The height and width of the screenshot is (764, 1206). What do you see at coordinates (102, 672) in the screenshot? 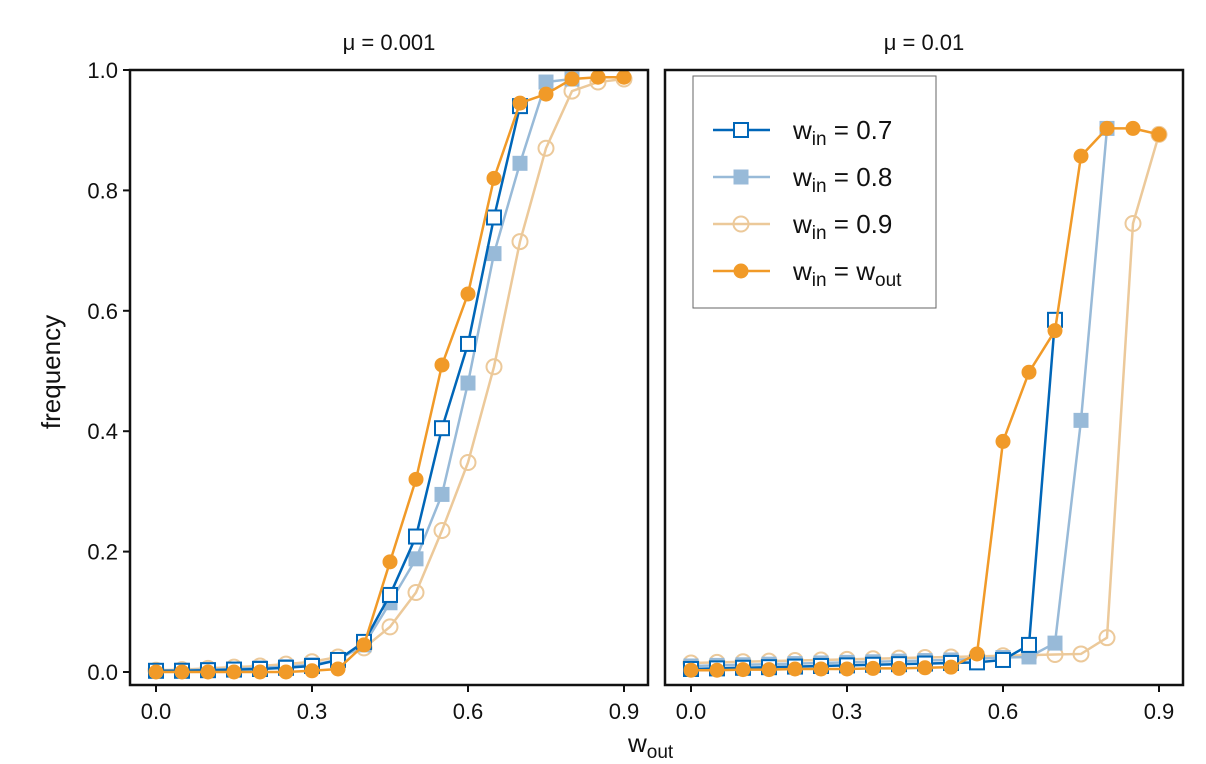
I see `y-tick-label: 0.0` at bounding box center [102, 672].